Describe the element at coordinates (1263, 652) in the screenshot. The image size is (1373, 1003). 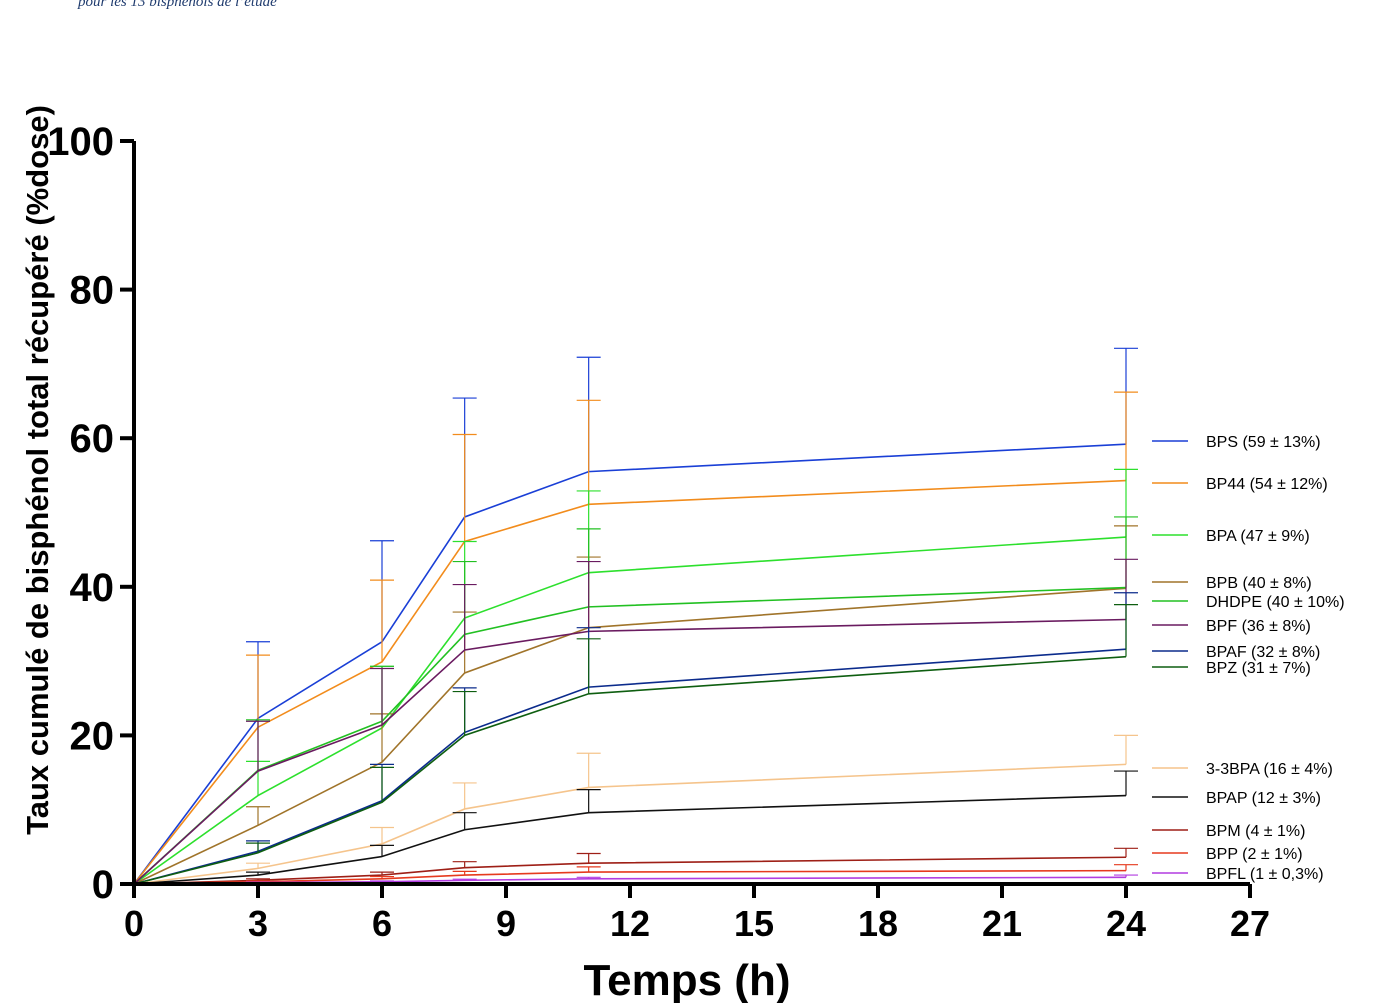
I see `legend-label: BPAF (32 ± 8%)` at that location.